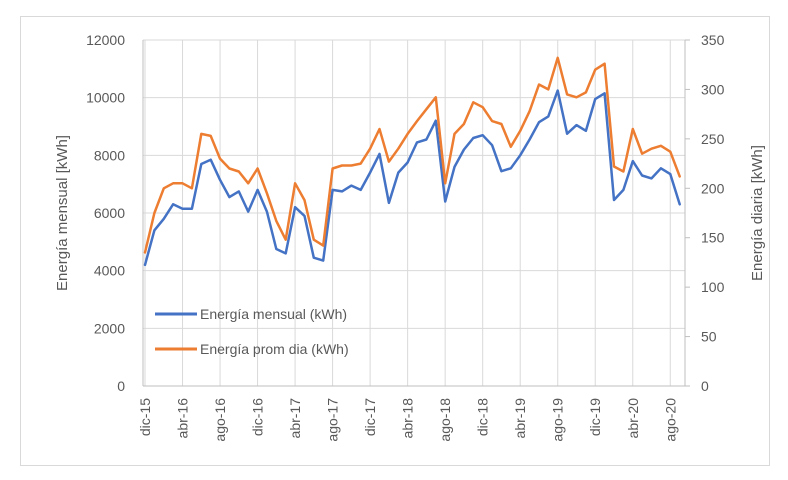  I want to click on x-axis-tick-label: abr-20, so click(633, 418).